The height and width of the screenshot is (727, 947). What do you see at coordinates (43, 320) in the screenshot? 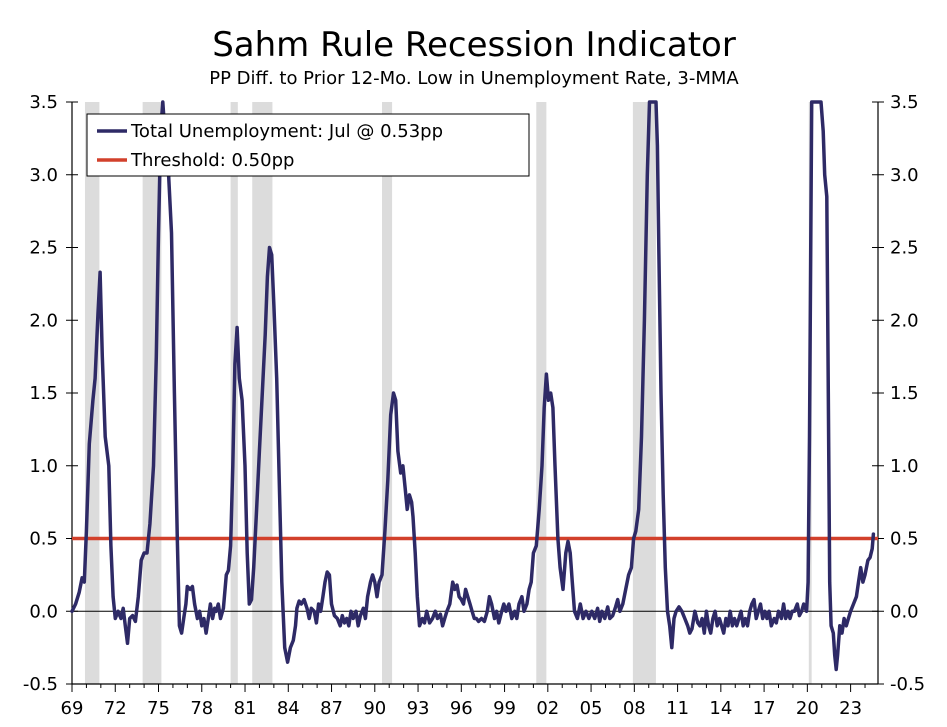
I see `y-tick-label-left: 2.0` at bounding box center [43, 320].